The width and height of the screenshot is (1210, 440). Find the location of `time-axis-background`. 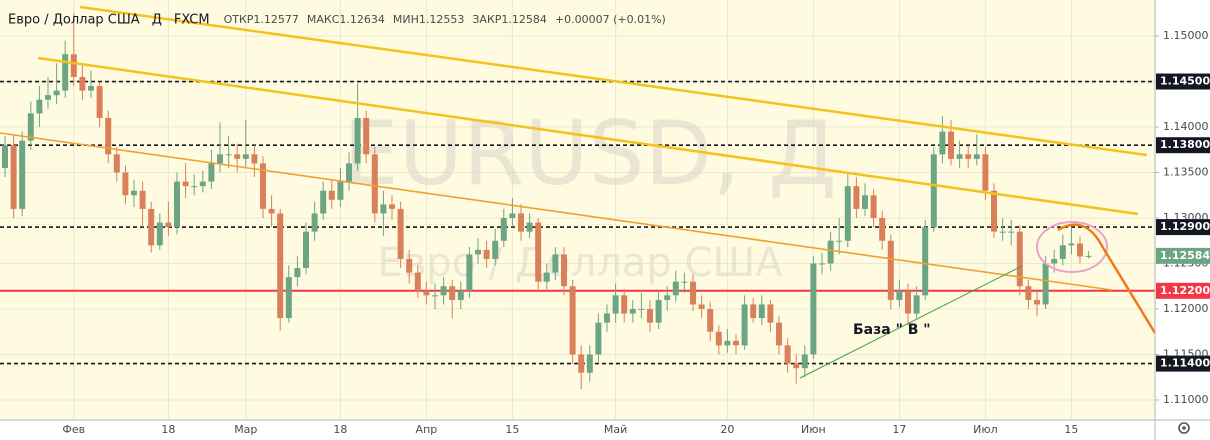

time-axis-background is located at coordinates (577, 430).